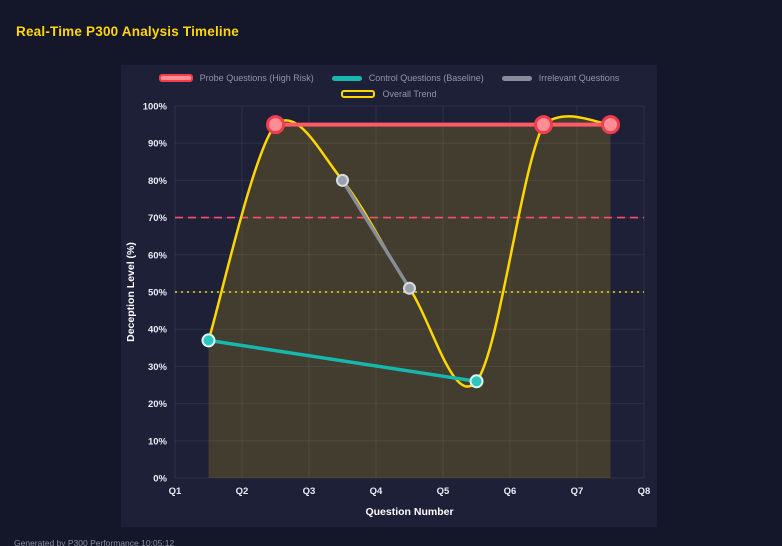 This screenshot has width=782, height=546. I want to click on footer-note: Generated by P300 Performance 10:05:12, so click(94, 542).